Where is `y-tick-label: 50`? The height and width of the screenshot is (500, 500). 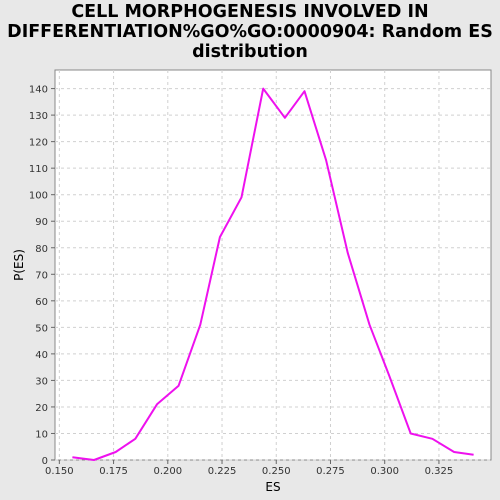 y-tick-label: 50 is located at coordinates (41, 328).